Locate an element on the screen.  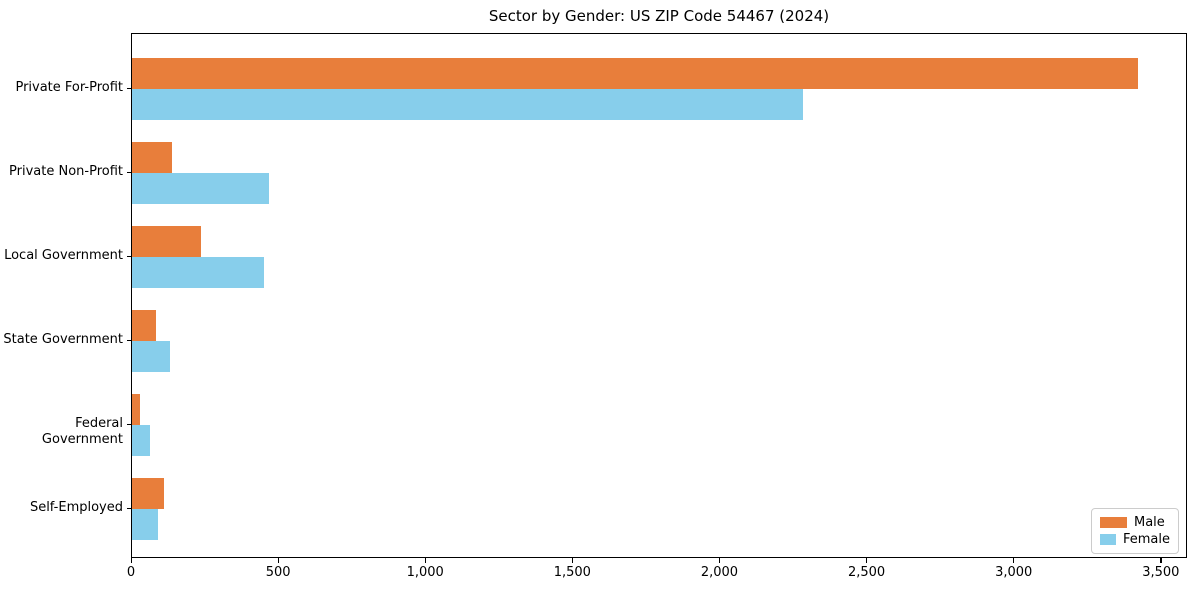
y-tick-label: Private For-Profit is located at coordinates (69, 87).